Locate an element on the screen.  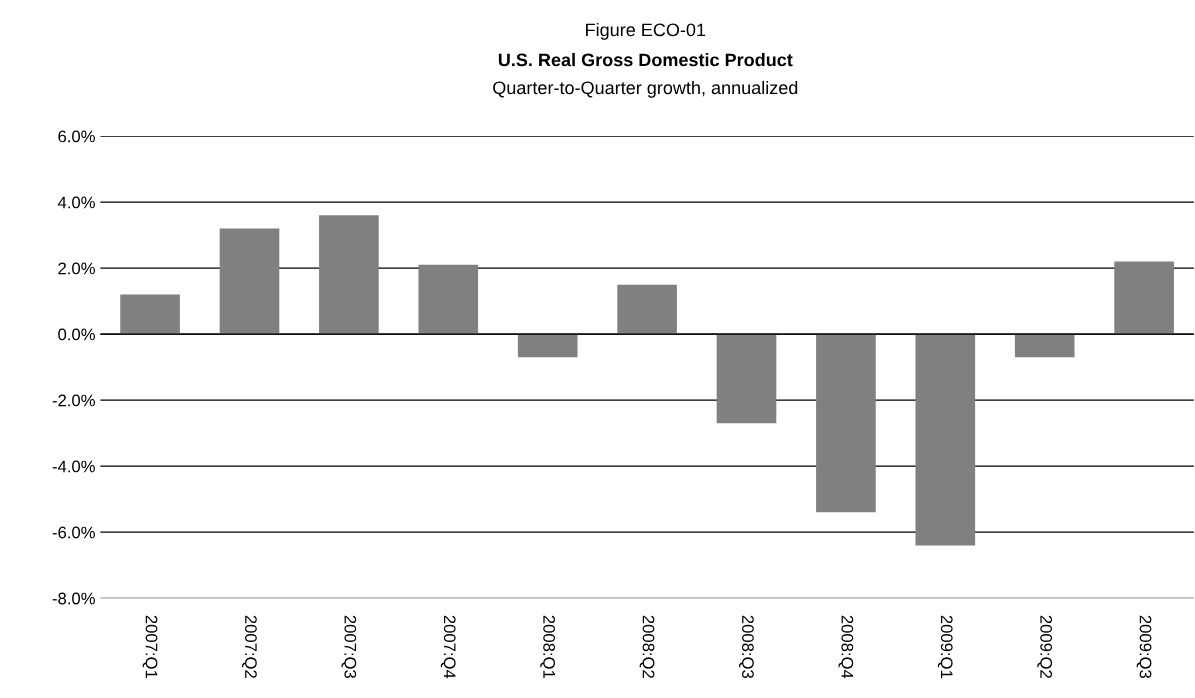
x-tick-label: 2008:Q2 is located at coordinates (647, 646).